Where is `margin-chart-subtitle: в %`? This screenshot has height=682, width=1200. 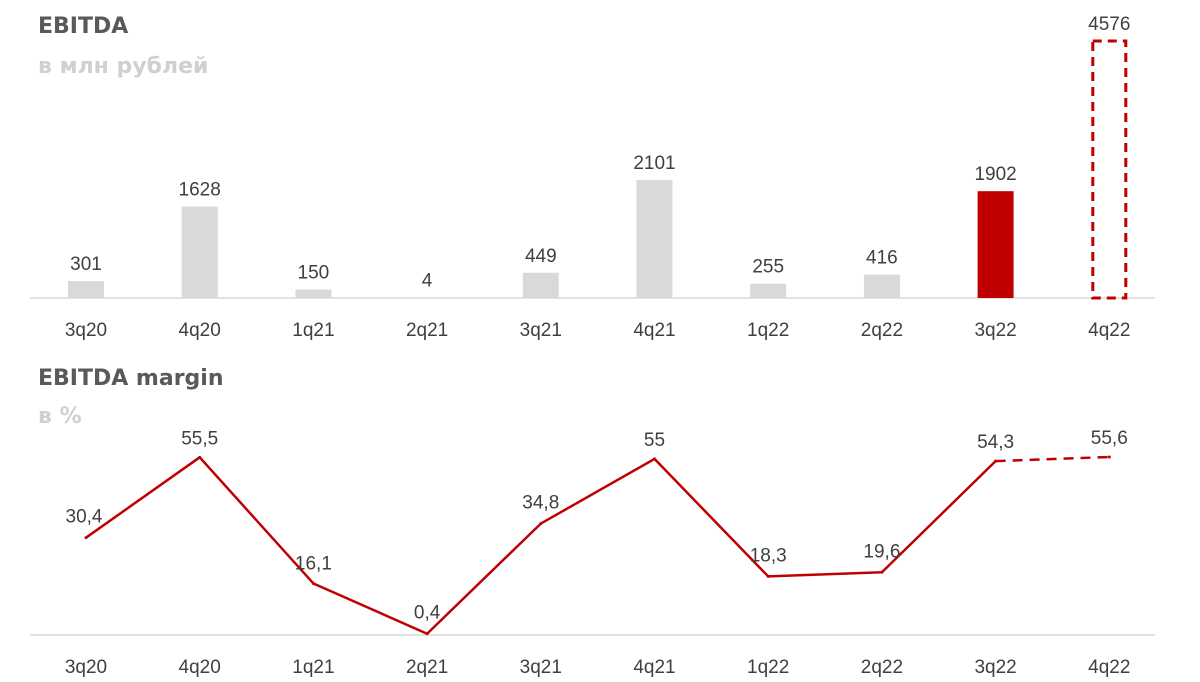 margin-chart-subtitle: в % is located at coordinates (60, 416).